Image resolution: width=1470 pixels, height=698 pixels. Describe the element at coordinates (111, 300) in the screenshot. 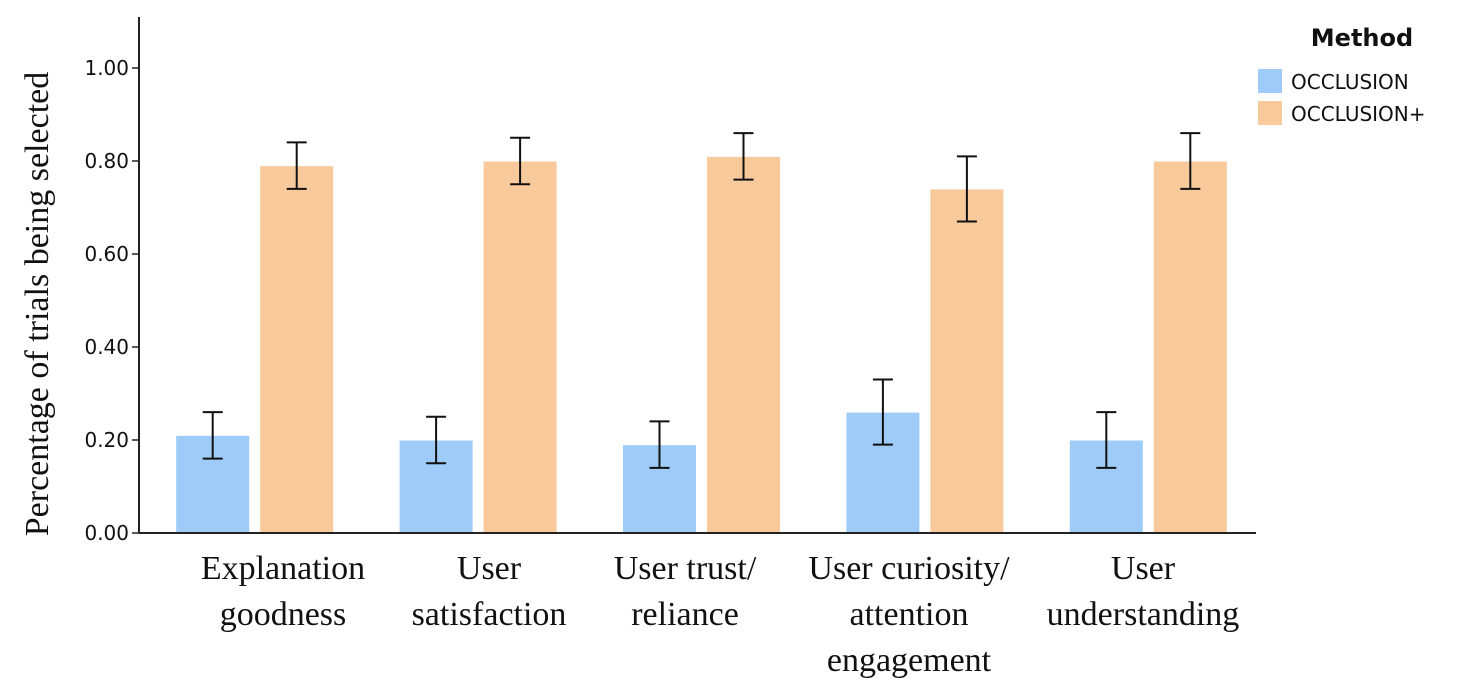

I see `y-ticks: 0.00 0.20 0.40 0.60 0.80 1.00` at that location.